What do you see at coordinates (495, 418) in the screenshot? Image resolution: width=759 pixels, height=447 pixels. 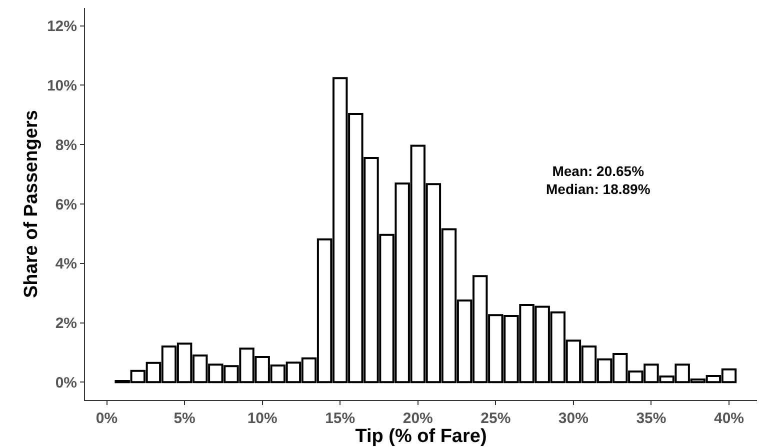 I see `x-tick-label: 25%` at bounding box center [495, 418].